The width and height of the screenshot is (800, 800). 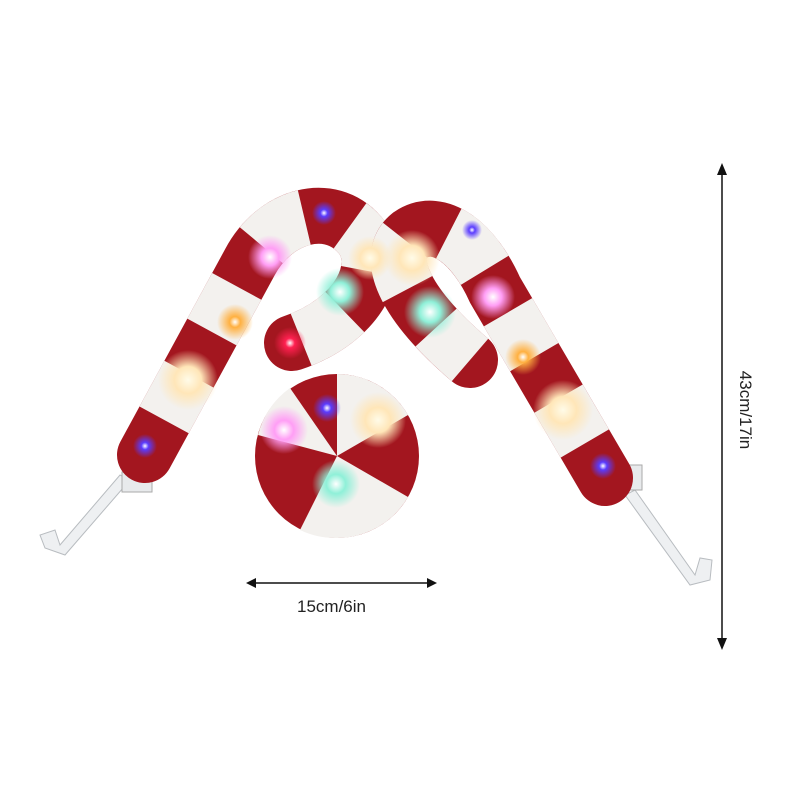 What do you see at coordinates (745, 410) in the screenshot?
I see `height-dimension-label: 43cm/17in` at bounding box center [745, 410].